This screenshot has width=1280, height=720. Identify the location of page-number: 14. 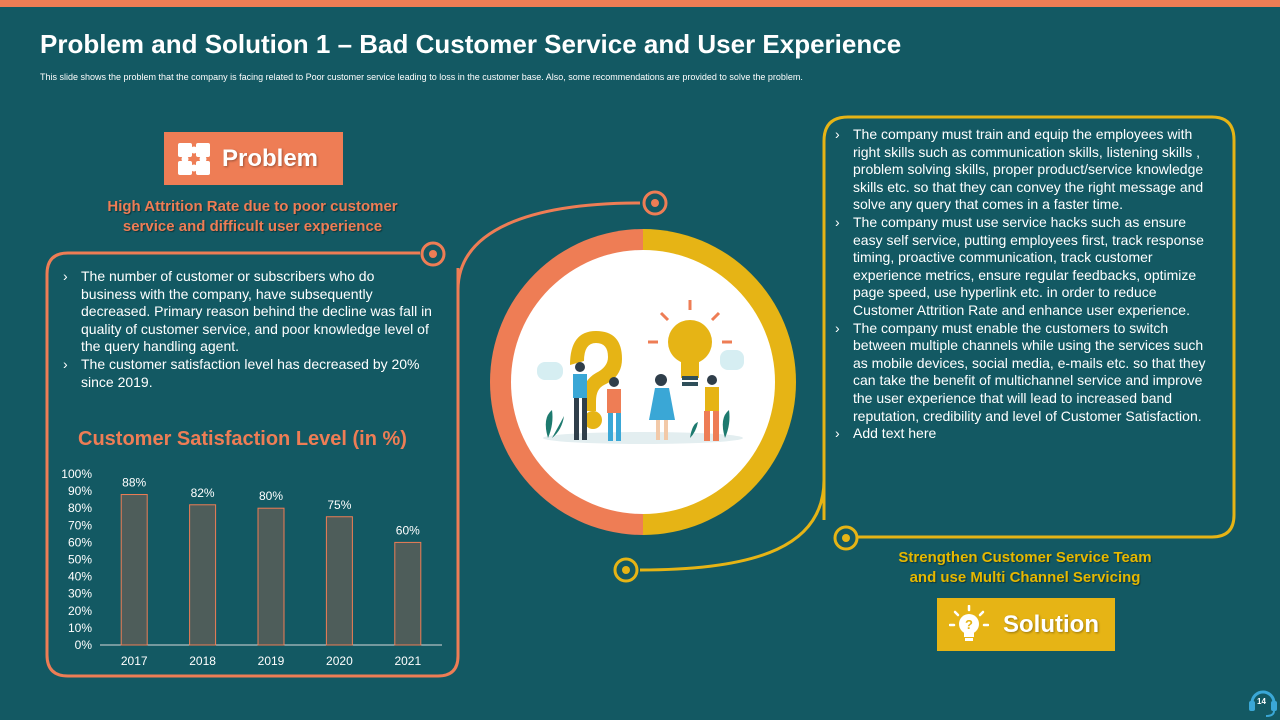
(1261, 701).